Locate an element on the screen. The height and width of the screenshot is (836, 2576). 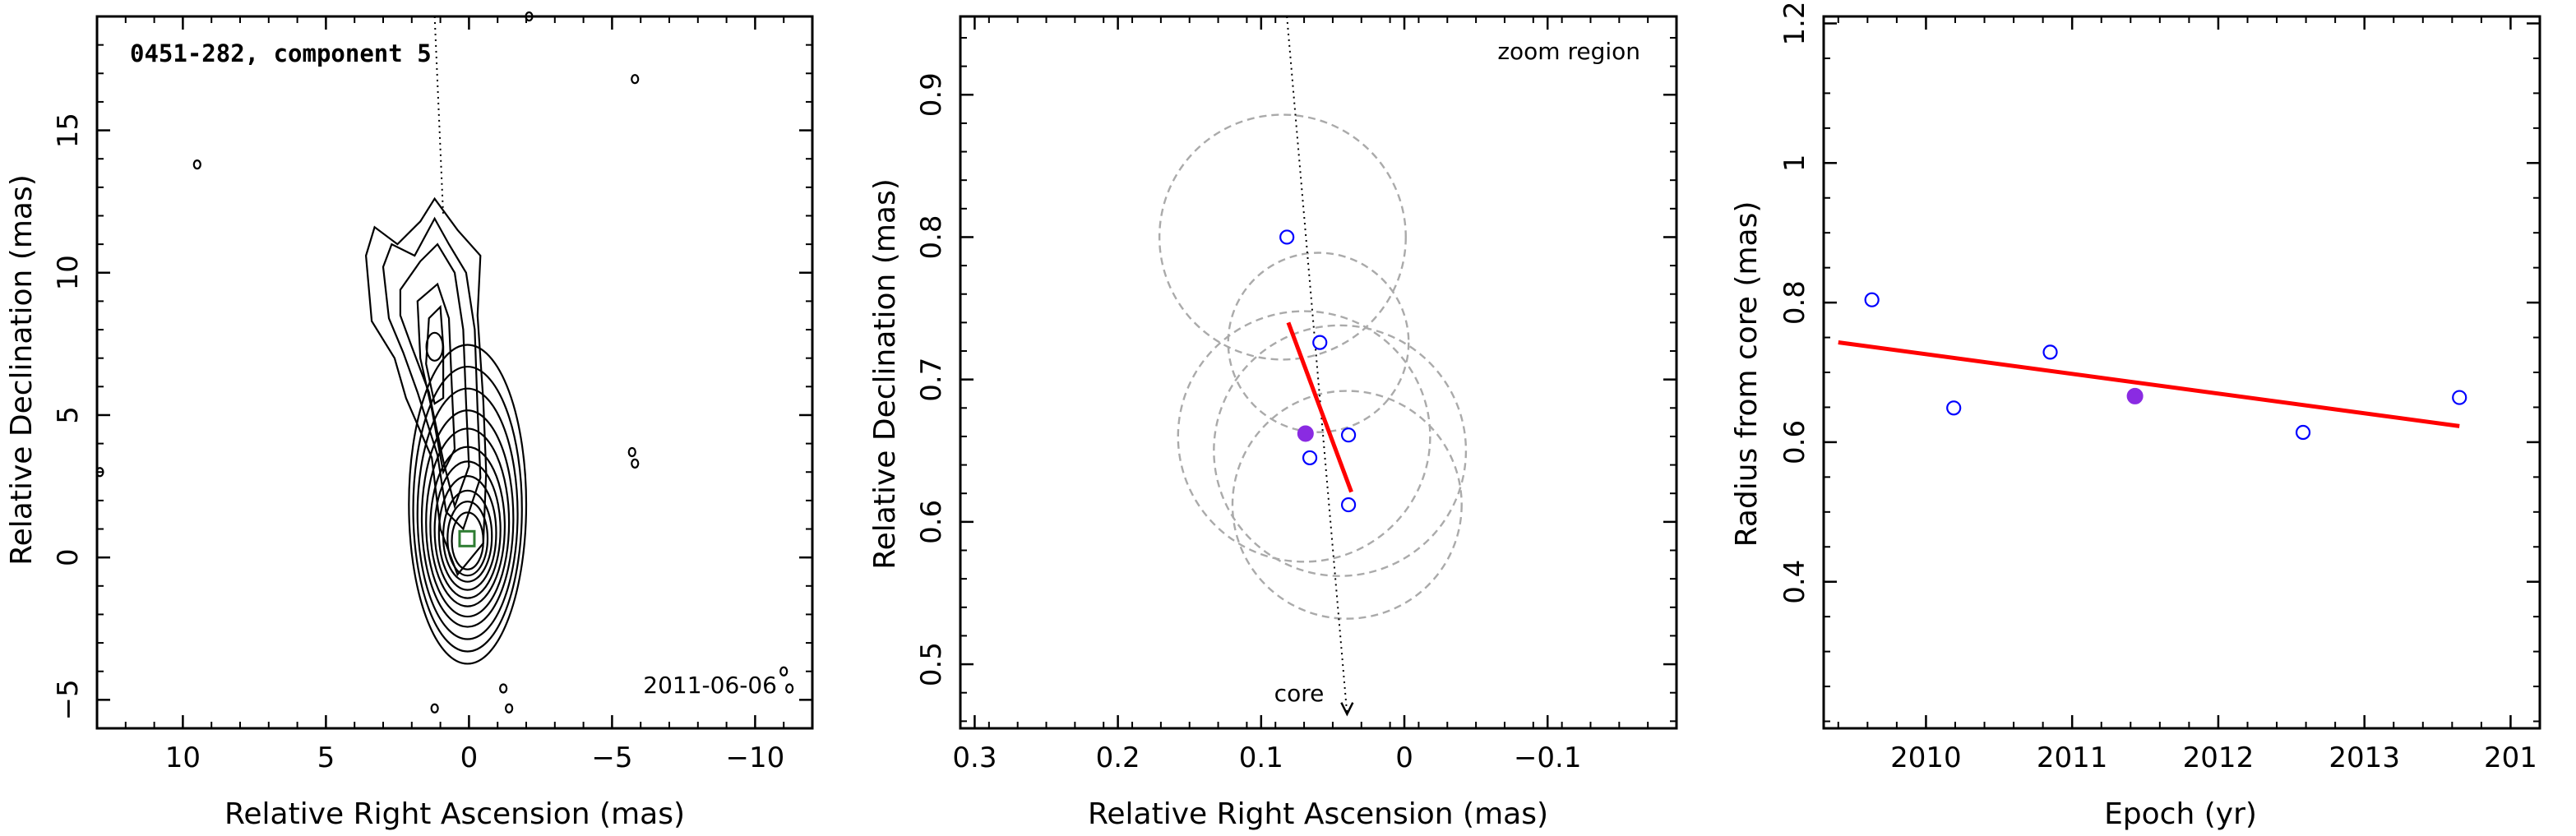
x-tick-label: 201 is located at coordinates (2510, 757).